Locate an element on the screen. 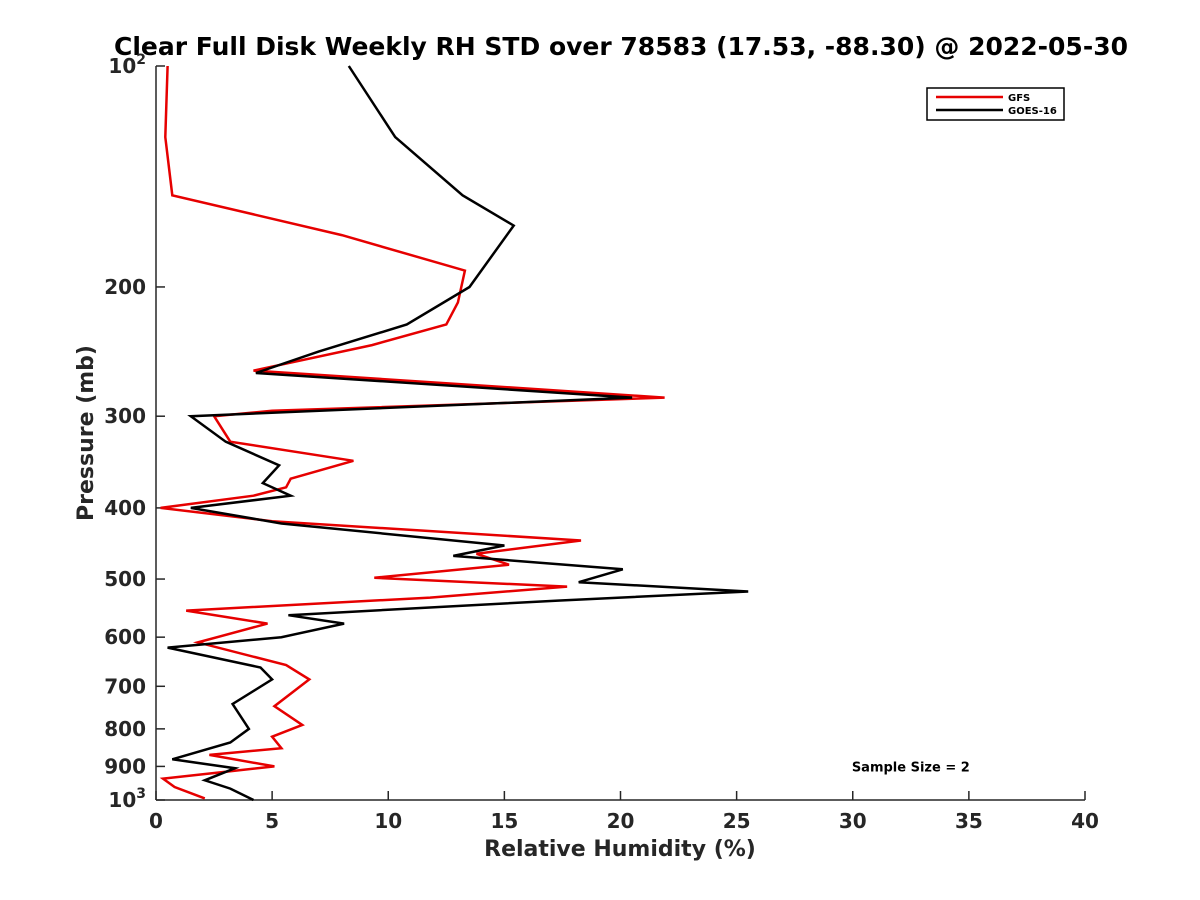 The height and width of the screenshot is (900, 1200). sample-size-annotation: Sample Size = 2 is located at coordinates (911, 767).